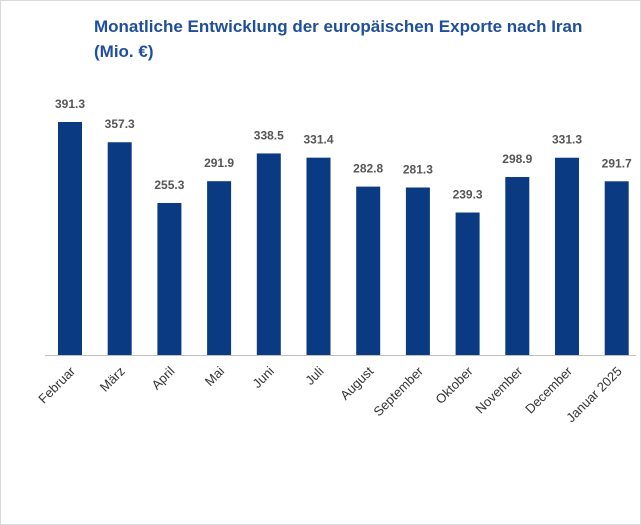 The width and height of the screenshot is (641, 525). Describe the element at coordinates (269, 135) in the screenshot. I see `value-label: 338.5` at that location.